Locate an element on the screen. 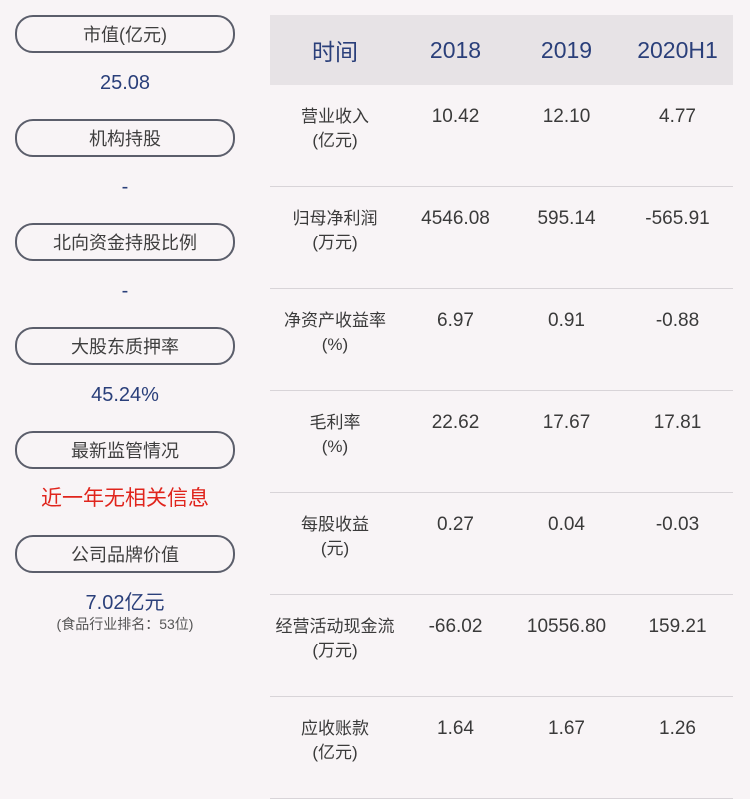 The image size is (750, 799). table-row: 归母净利润 (万元) 4546.08 595.14 -565.91 is located at coordinates (501, 237).